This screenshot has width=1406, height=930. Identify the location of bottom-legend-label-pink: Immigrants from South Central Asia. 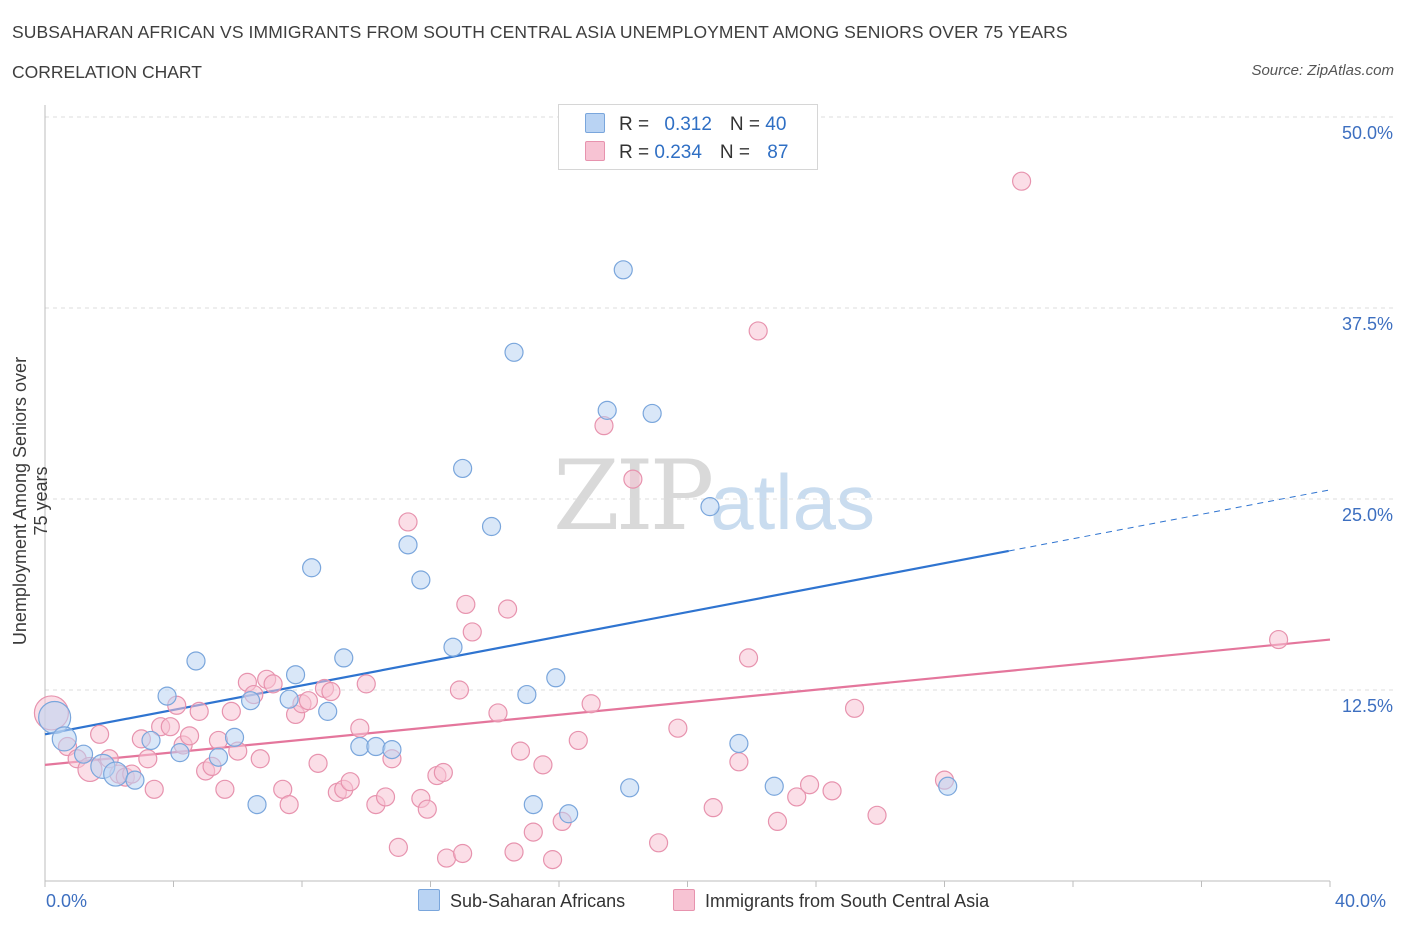
(847, 901).